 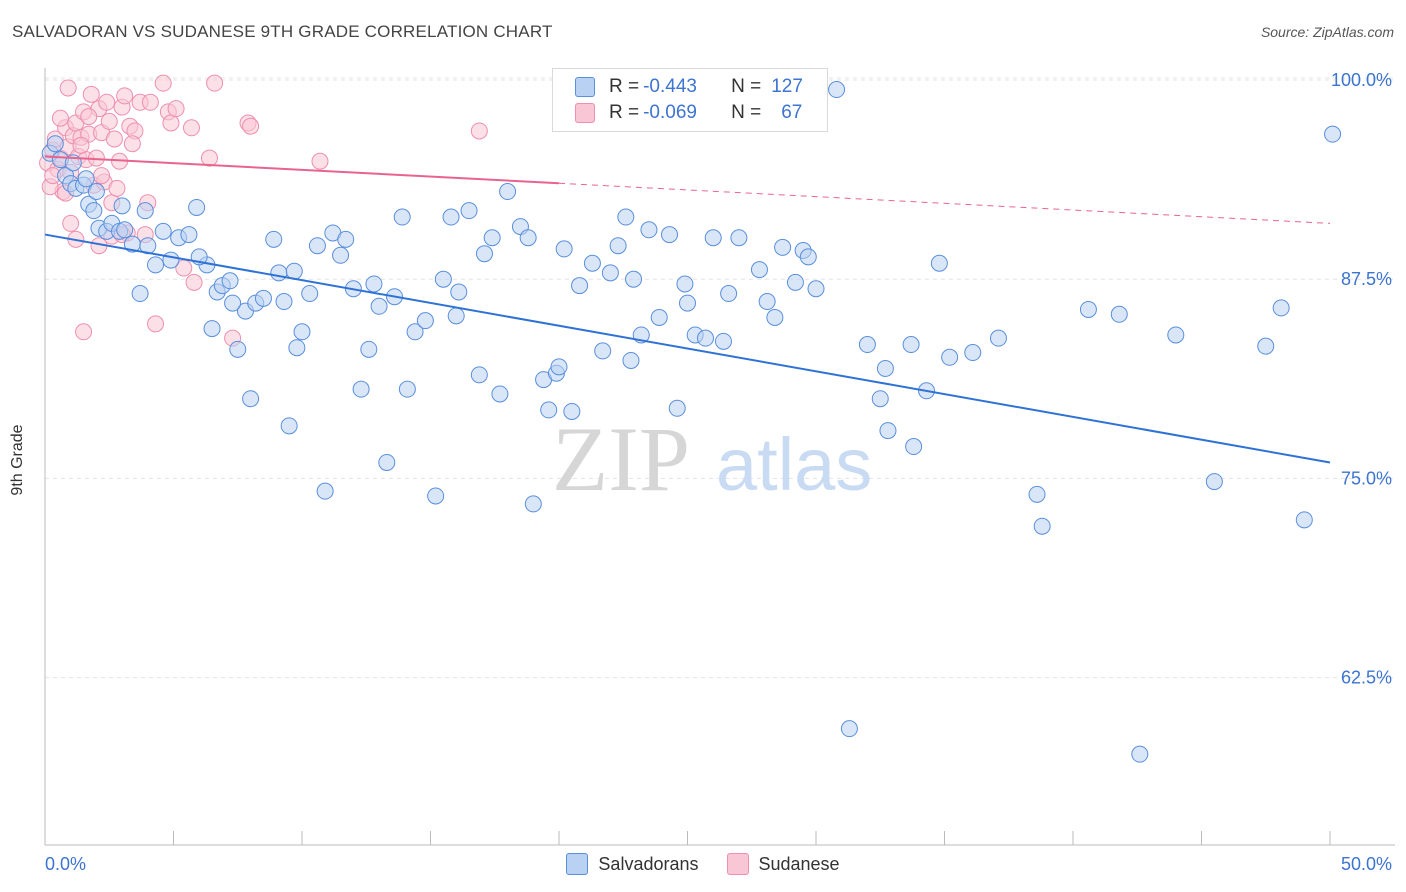 I want to click on legend-item-sudanese: Sudanese, so click(x=783, y=864).